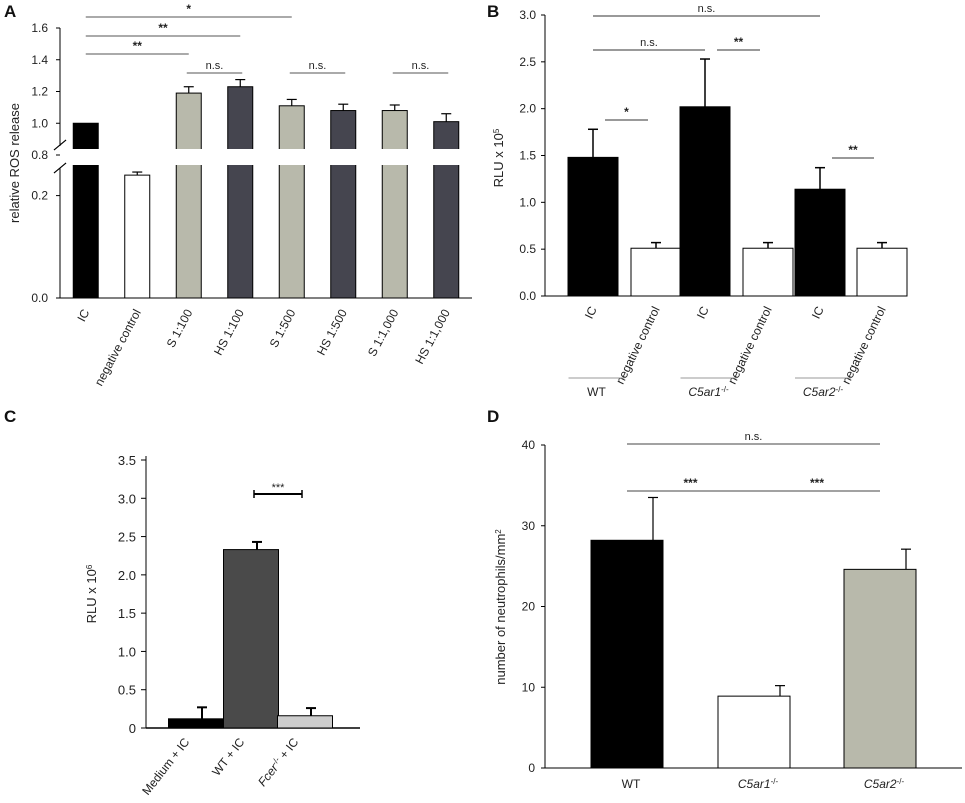  Describe the element at coordinates (421, 66) in the screenshot. I see `significance-label-5: n.s.` at that location.